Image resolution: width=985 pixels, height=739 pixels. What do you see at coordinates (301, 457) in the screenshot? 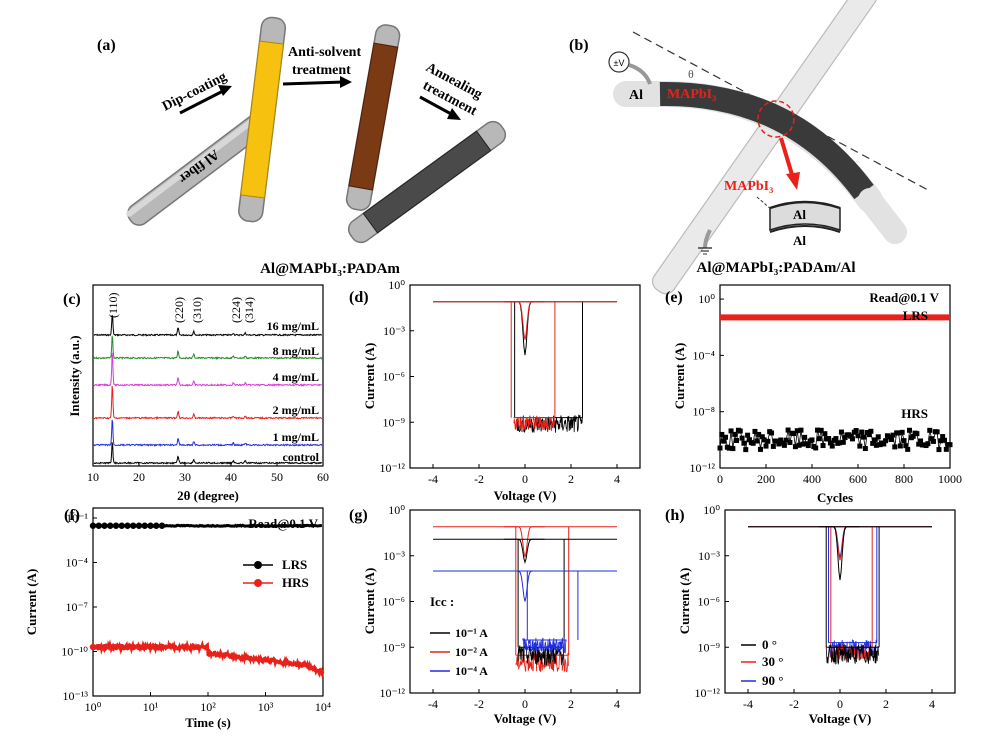
I see `legend-control: control` at bounding box center [301, 457].